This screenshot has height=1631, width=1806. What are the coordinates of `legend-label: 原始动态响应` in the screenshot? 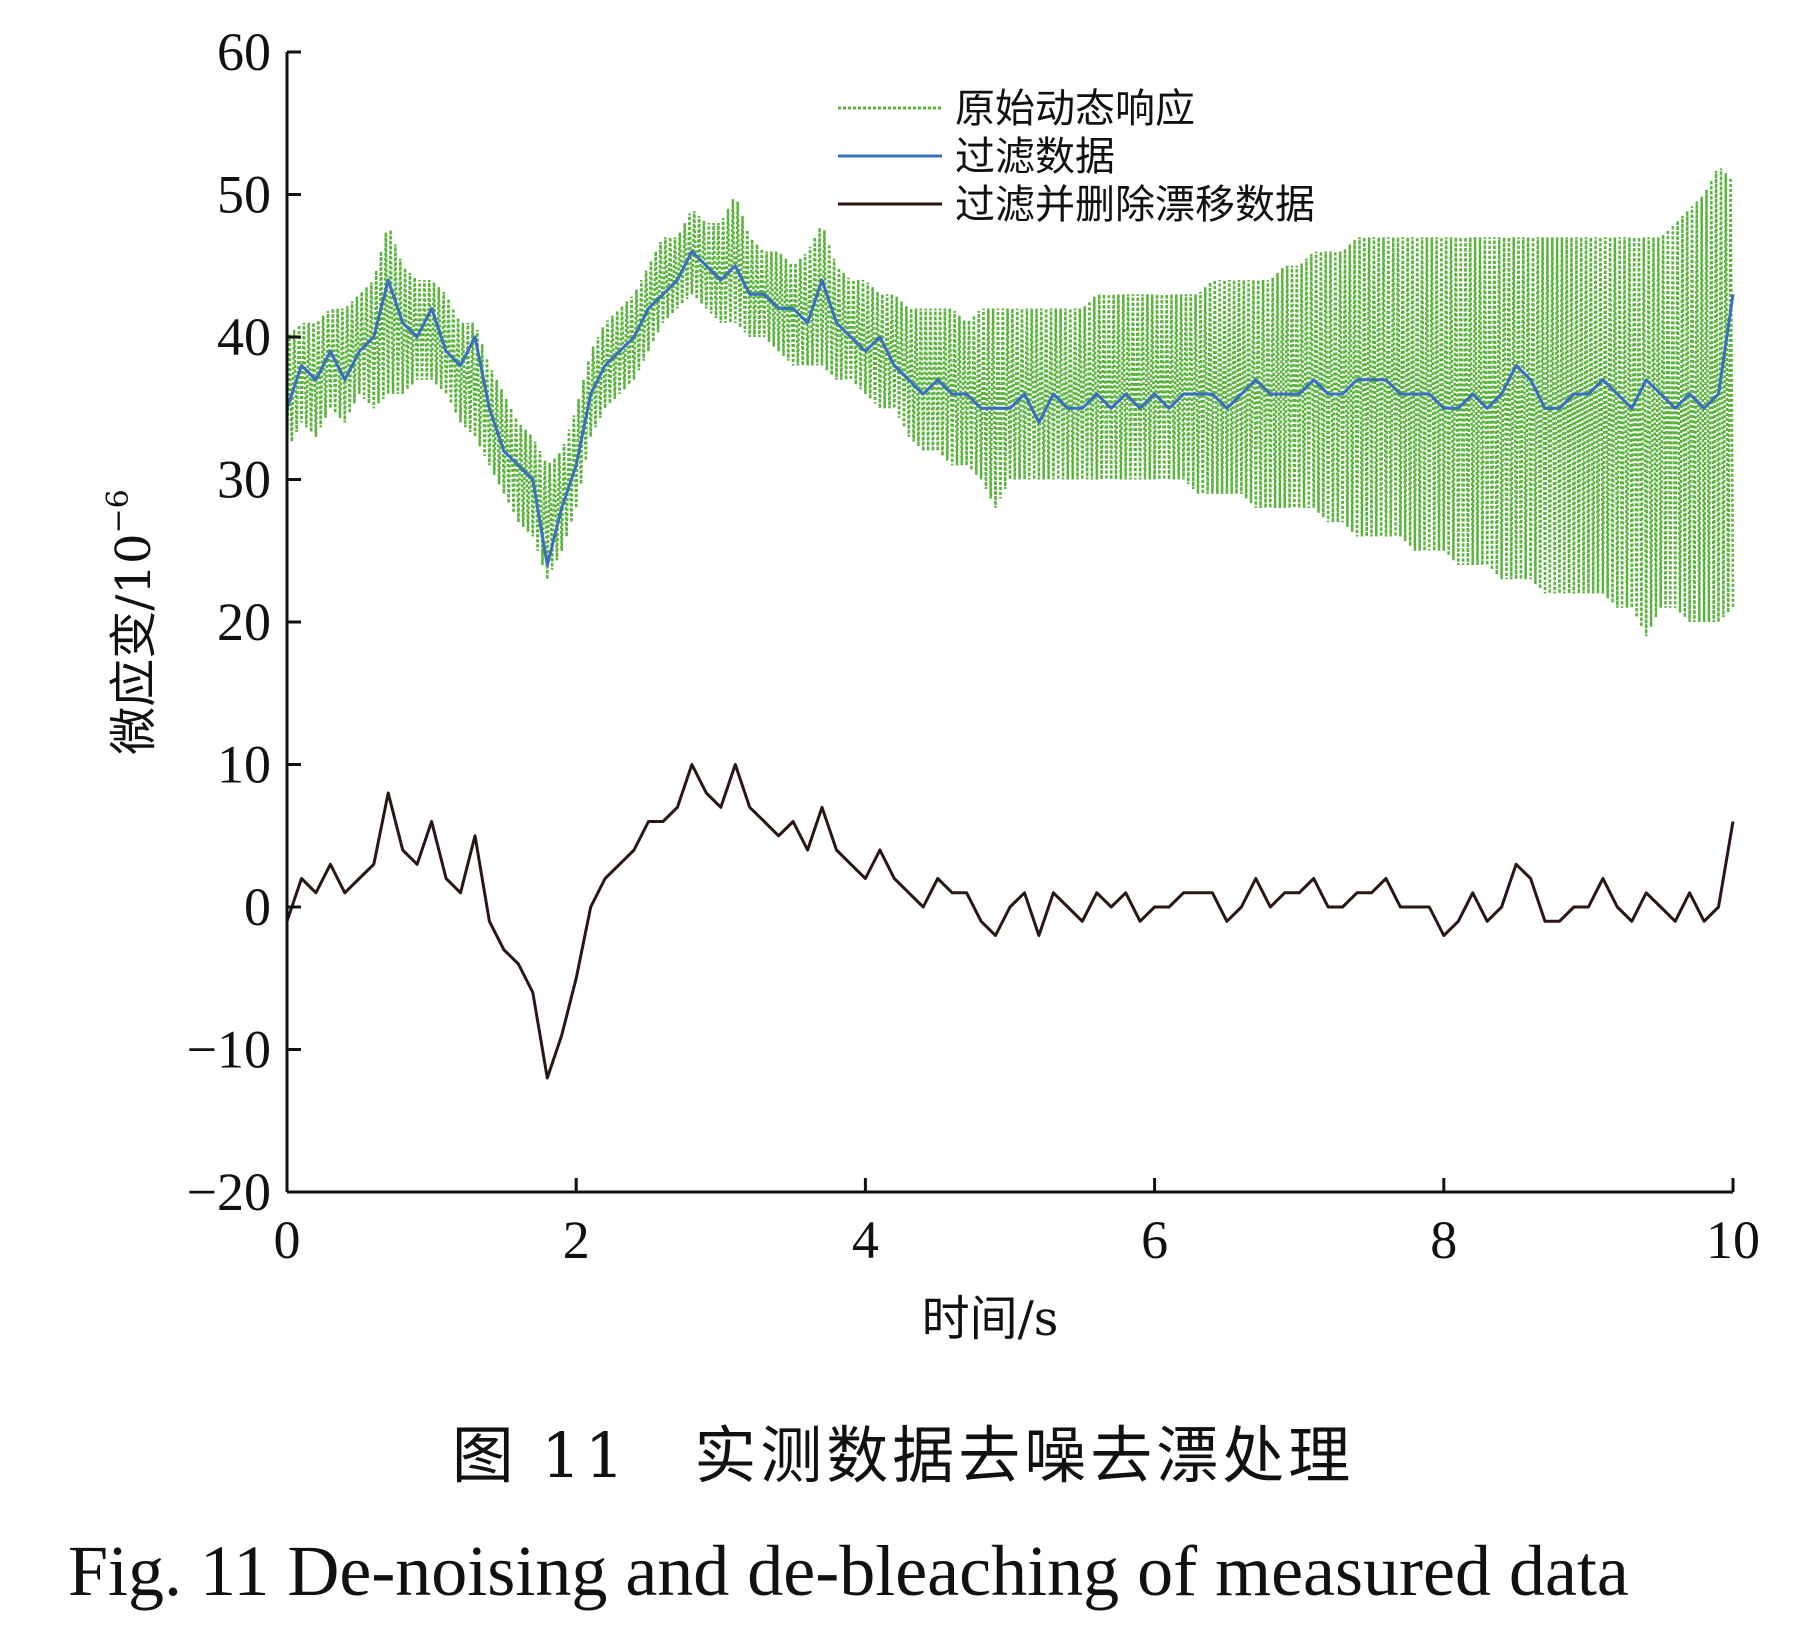 It's located at (1075, 109).